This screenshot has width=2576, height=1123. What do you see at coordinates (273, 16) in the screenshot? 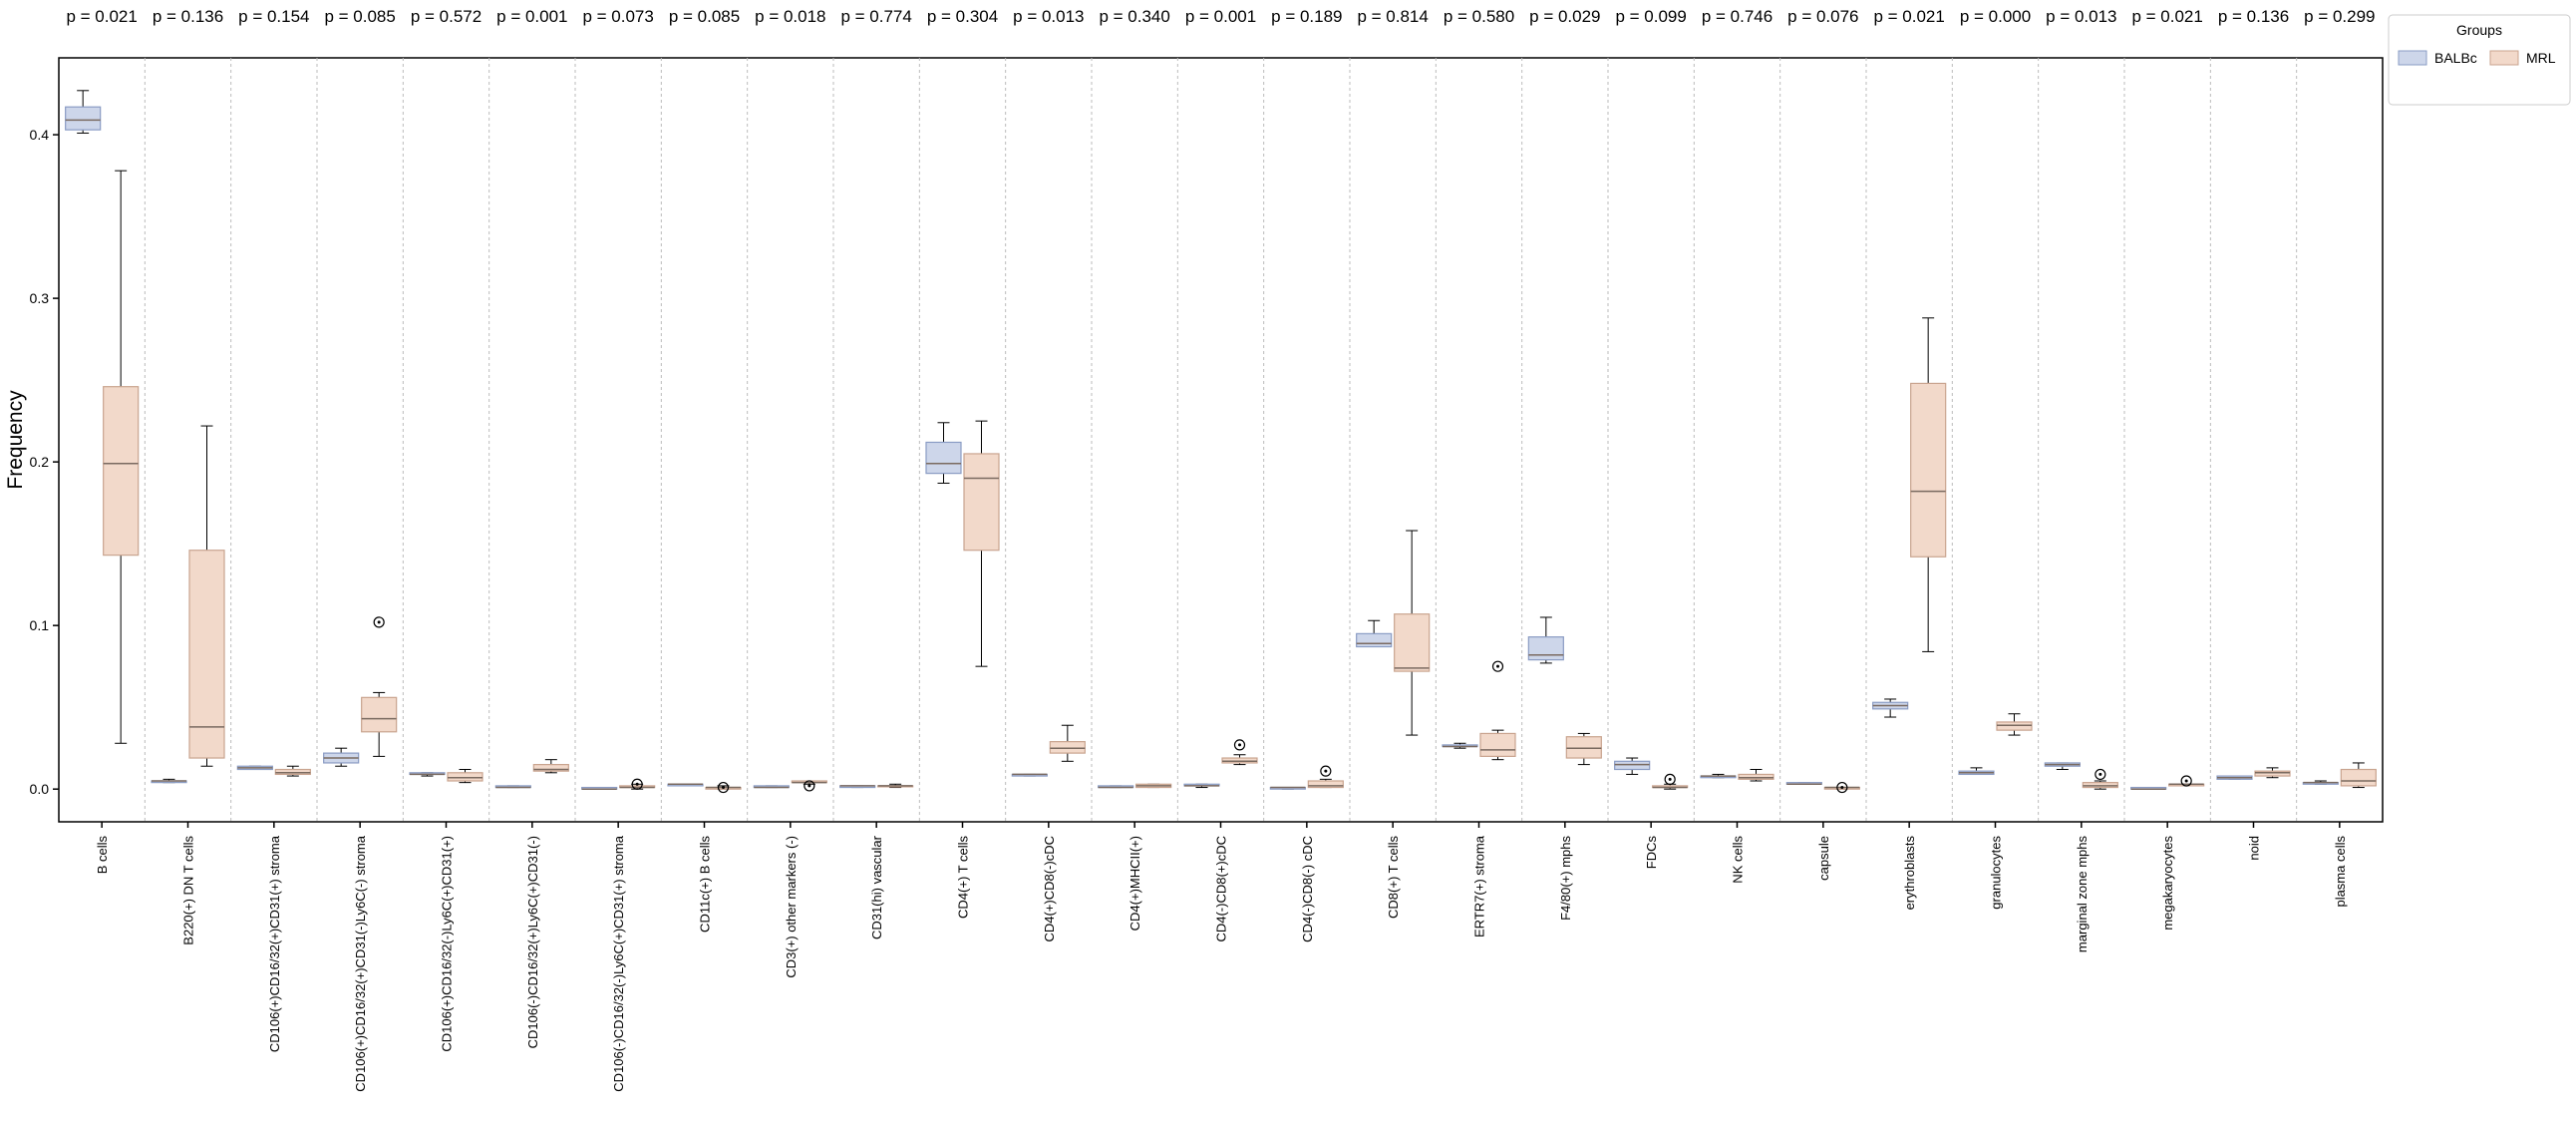
I see `p-value: p = 0.154` at bounding box center [273, 16].